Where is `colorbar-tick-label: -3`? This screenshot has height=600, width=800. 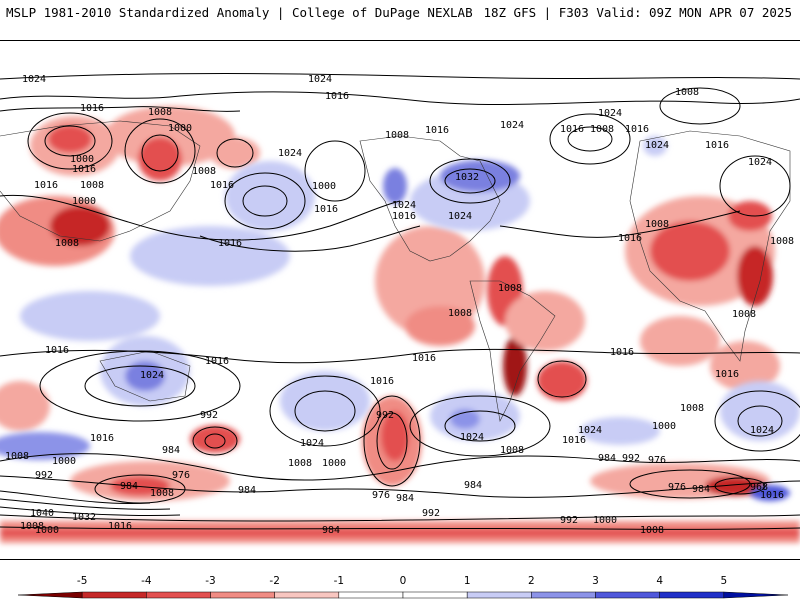
colorbar-tick-label: -3 is located at coordinates (210, 581).